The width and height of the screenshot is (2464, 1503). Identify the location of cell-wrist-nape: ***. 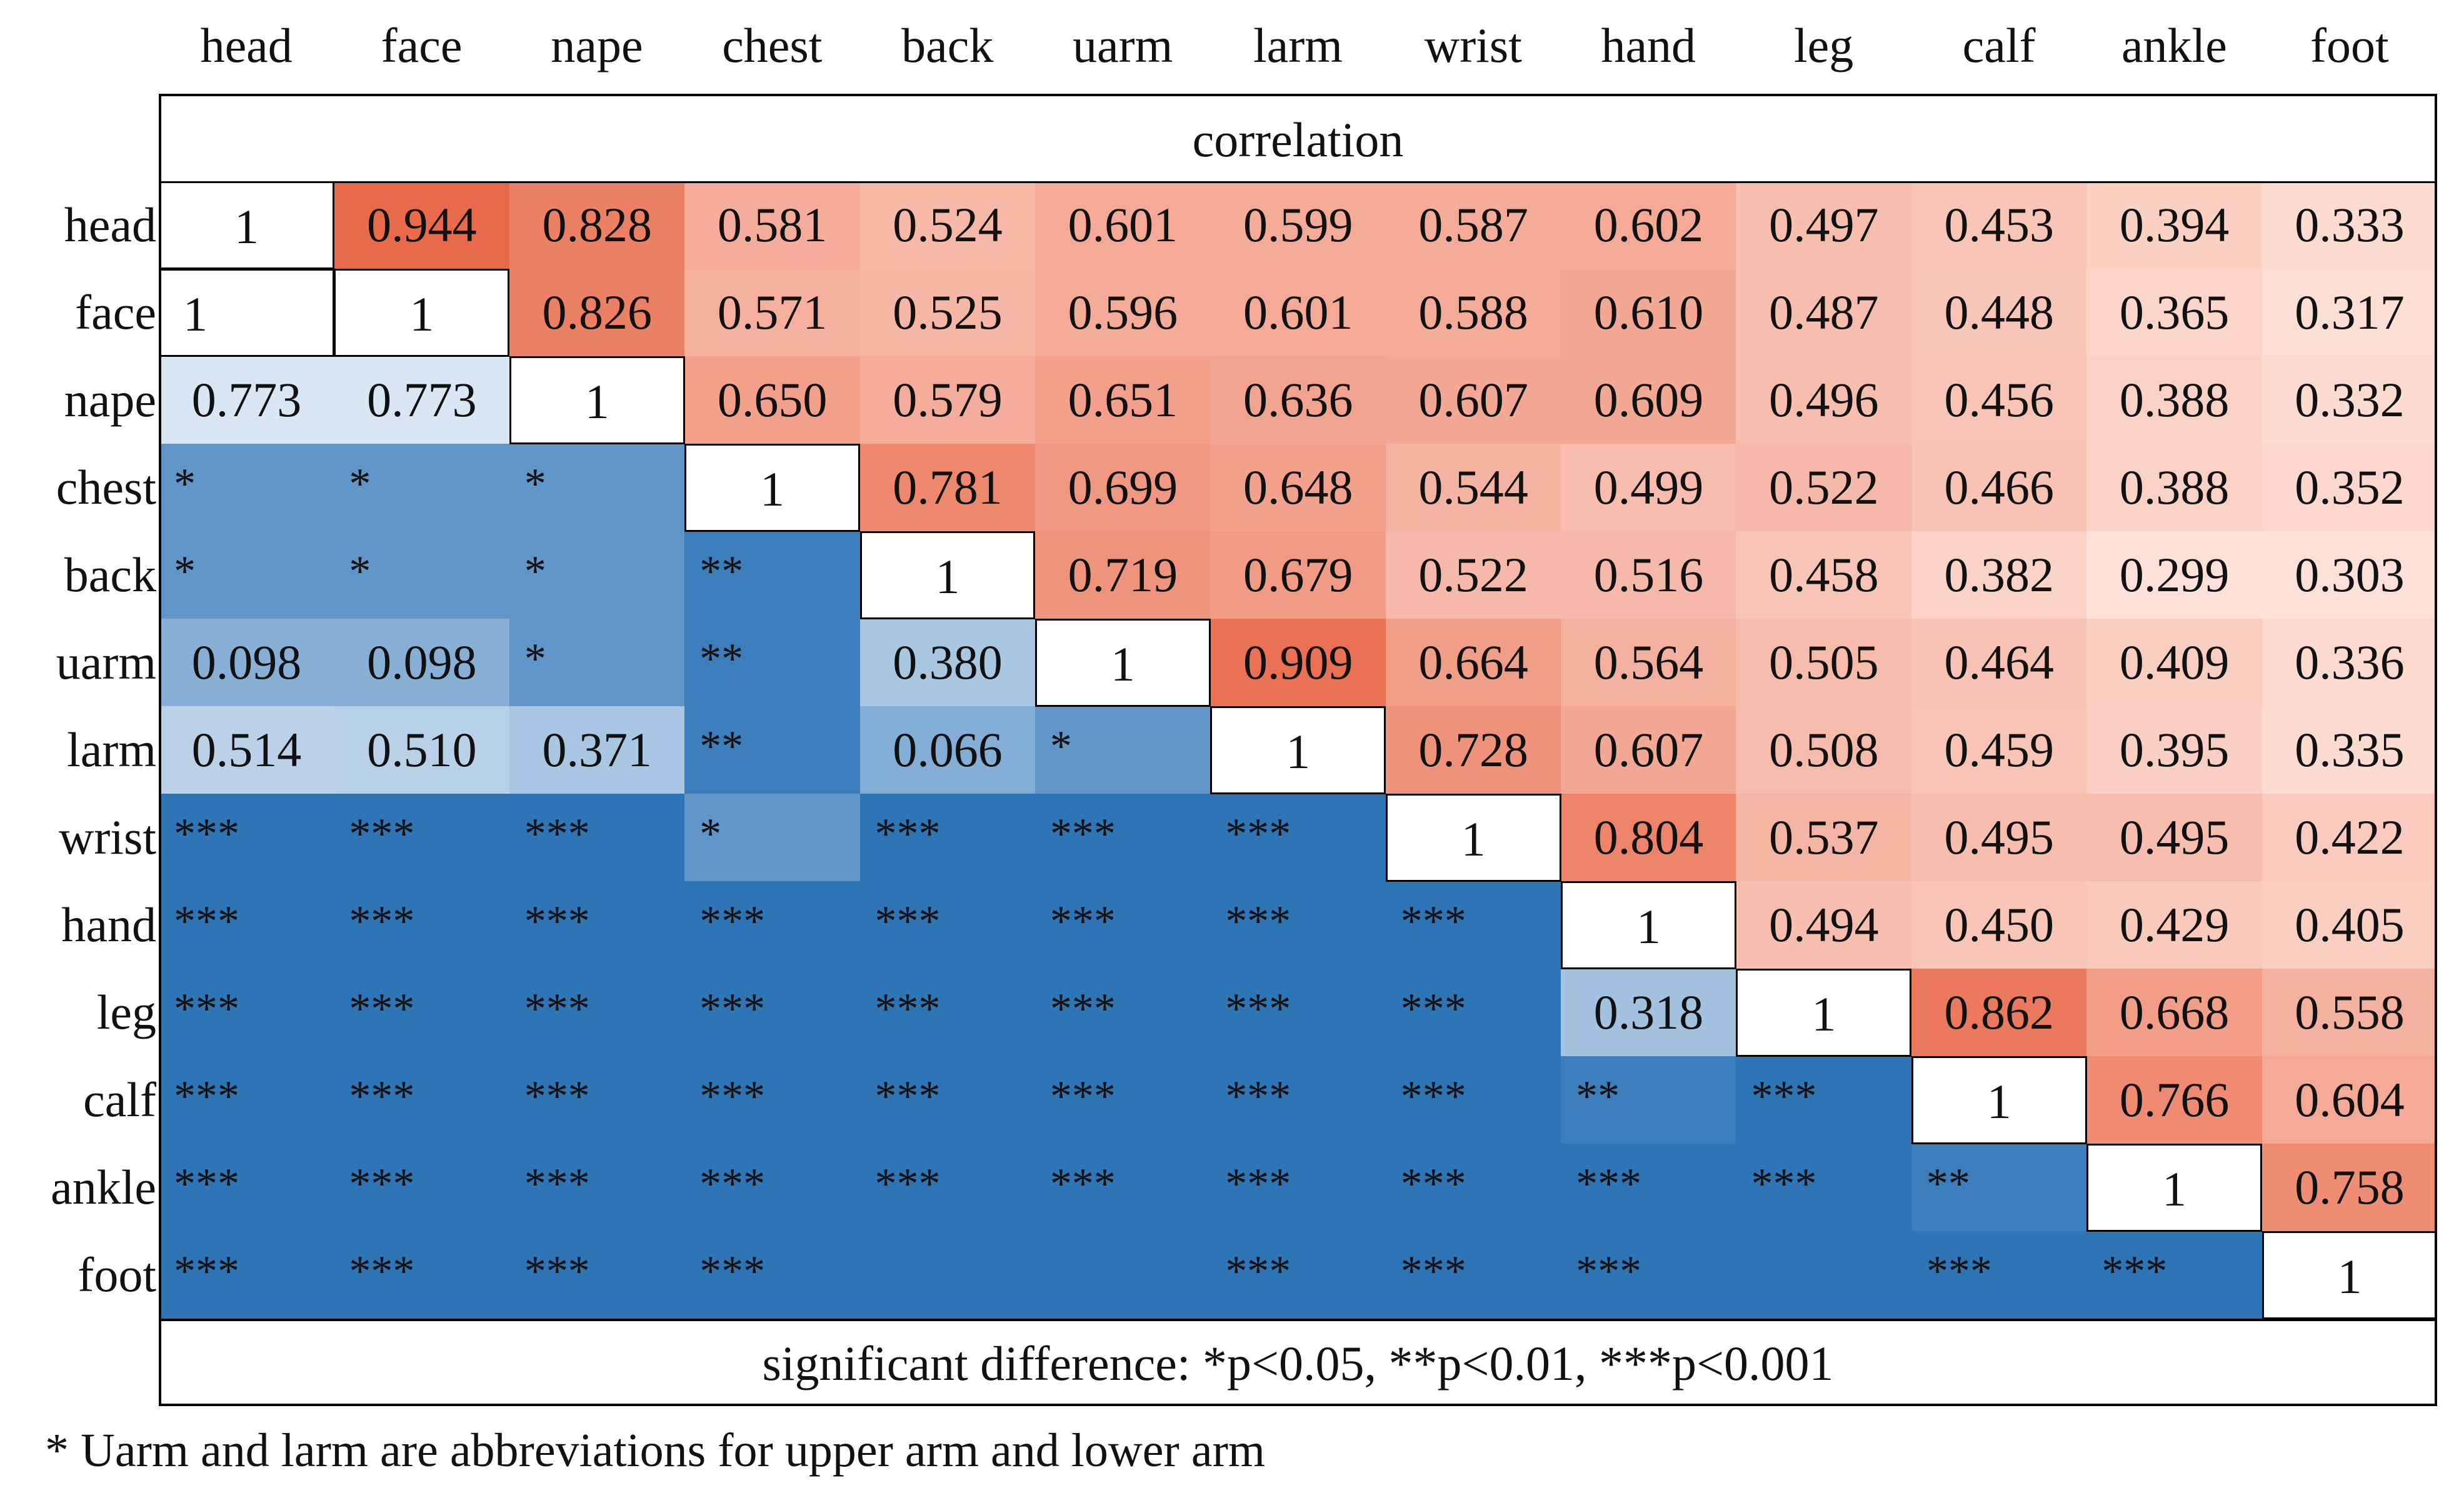
(597, 838).